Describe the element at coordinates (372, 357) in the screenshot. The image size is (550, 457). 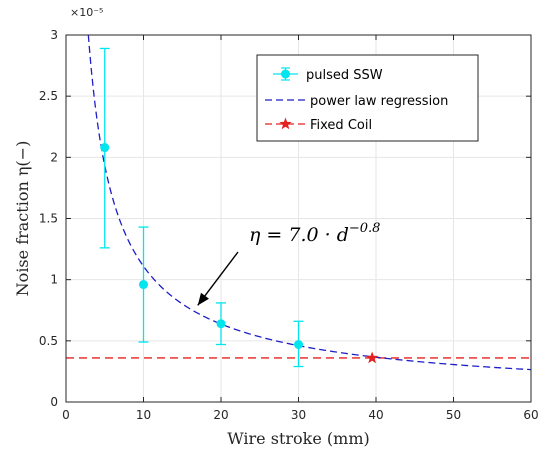
I see `fixed-coil-star` at that location.